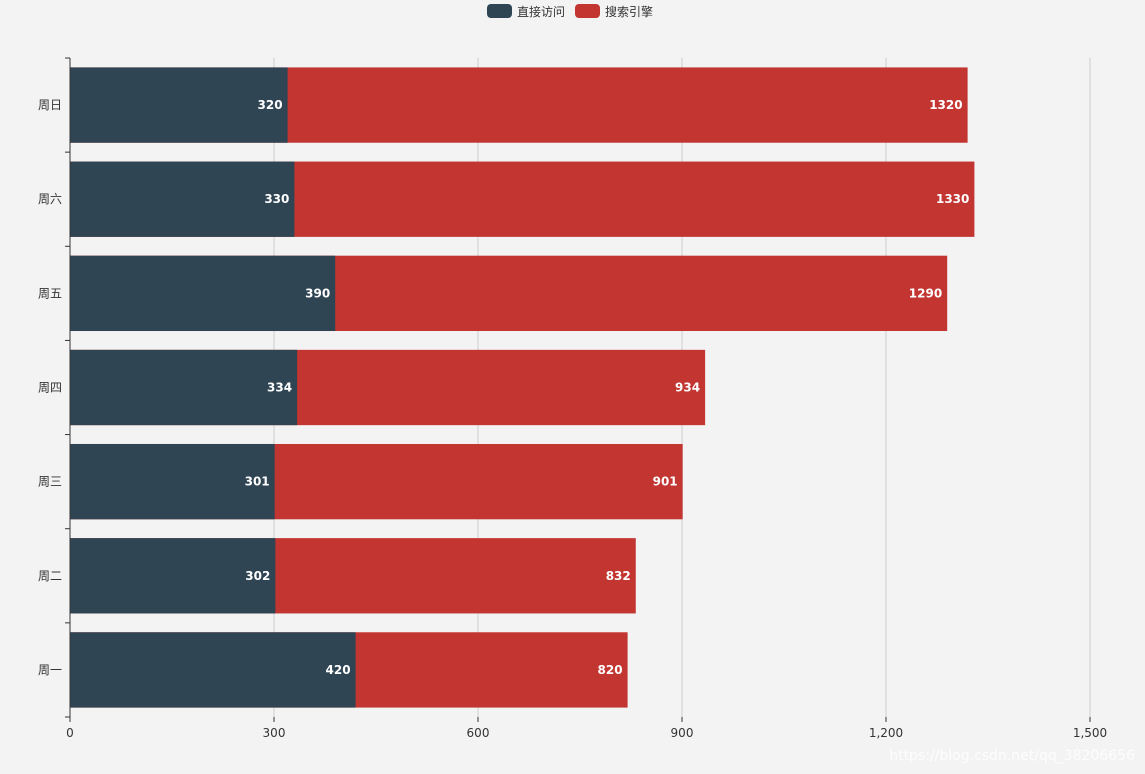 The width and height of the screenshot is (1145, 774). I want to click on legend-item-series-1: 直接访问, so click(526, 11).